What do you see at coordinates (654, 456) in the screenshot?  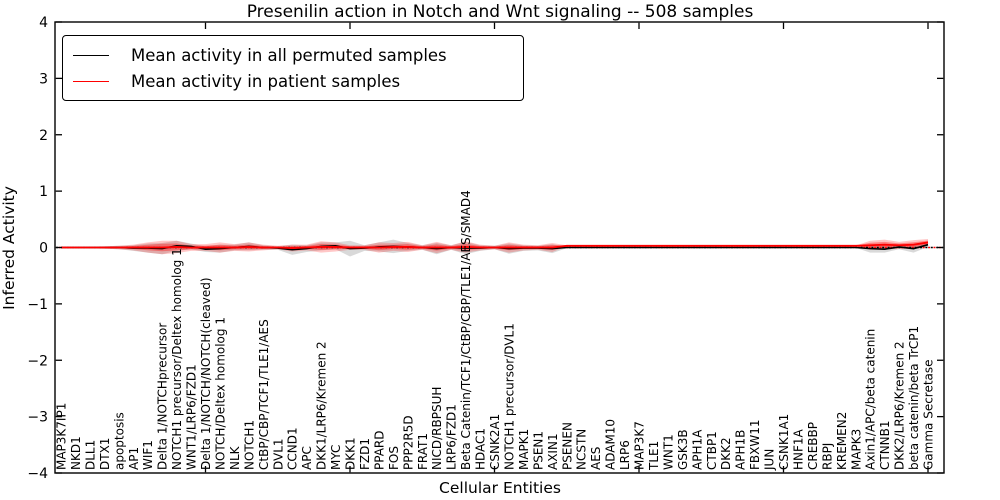 I see `x-category-label: TLE1` at bounding box center [654, 456].